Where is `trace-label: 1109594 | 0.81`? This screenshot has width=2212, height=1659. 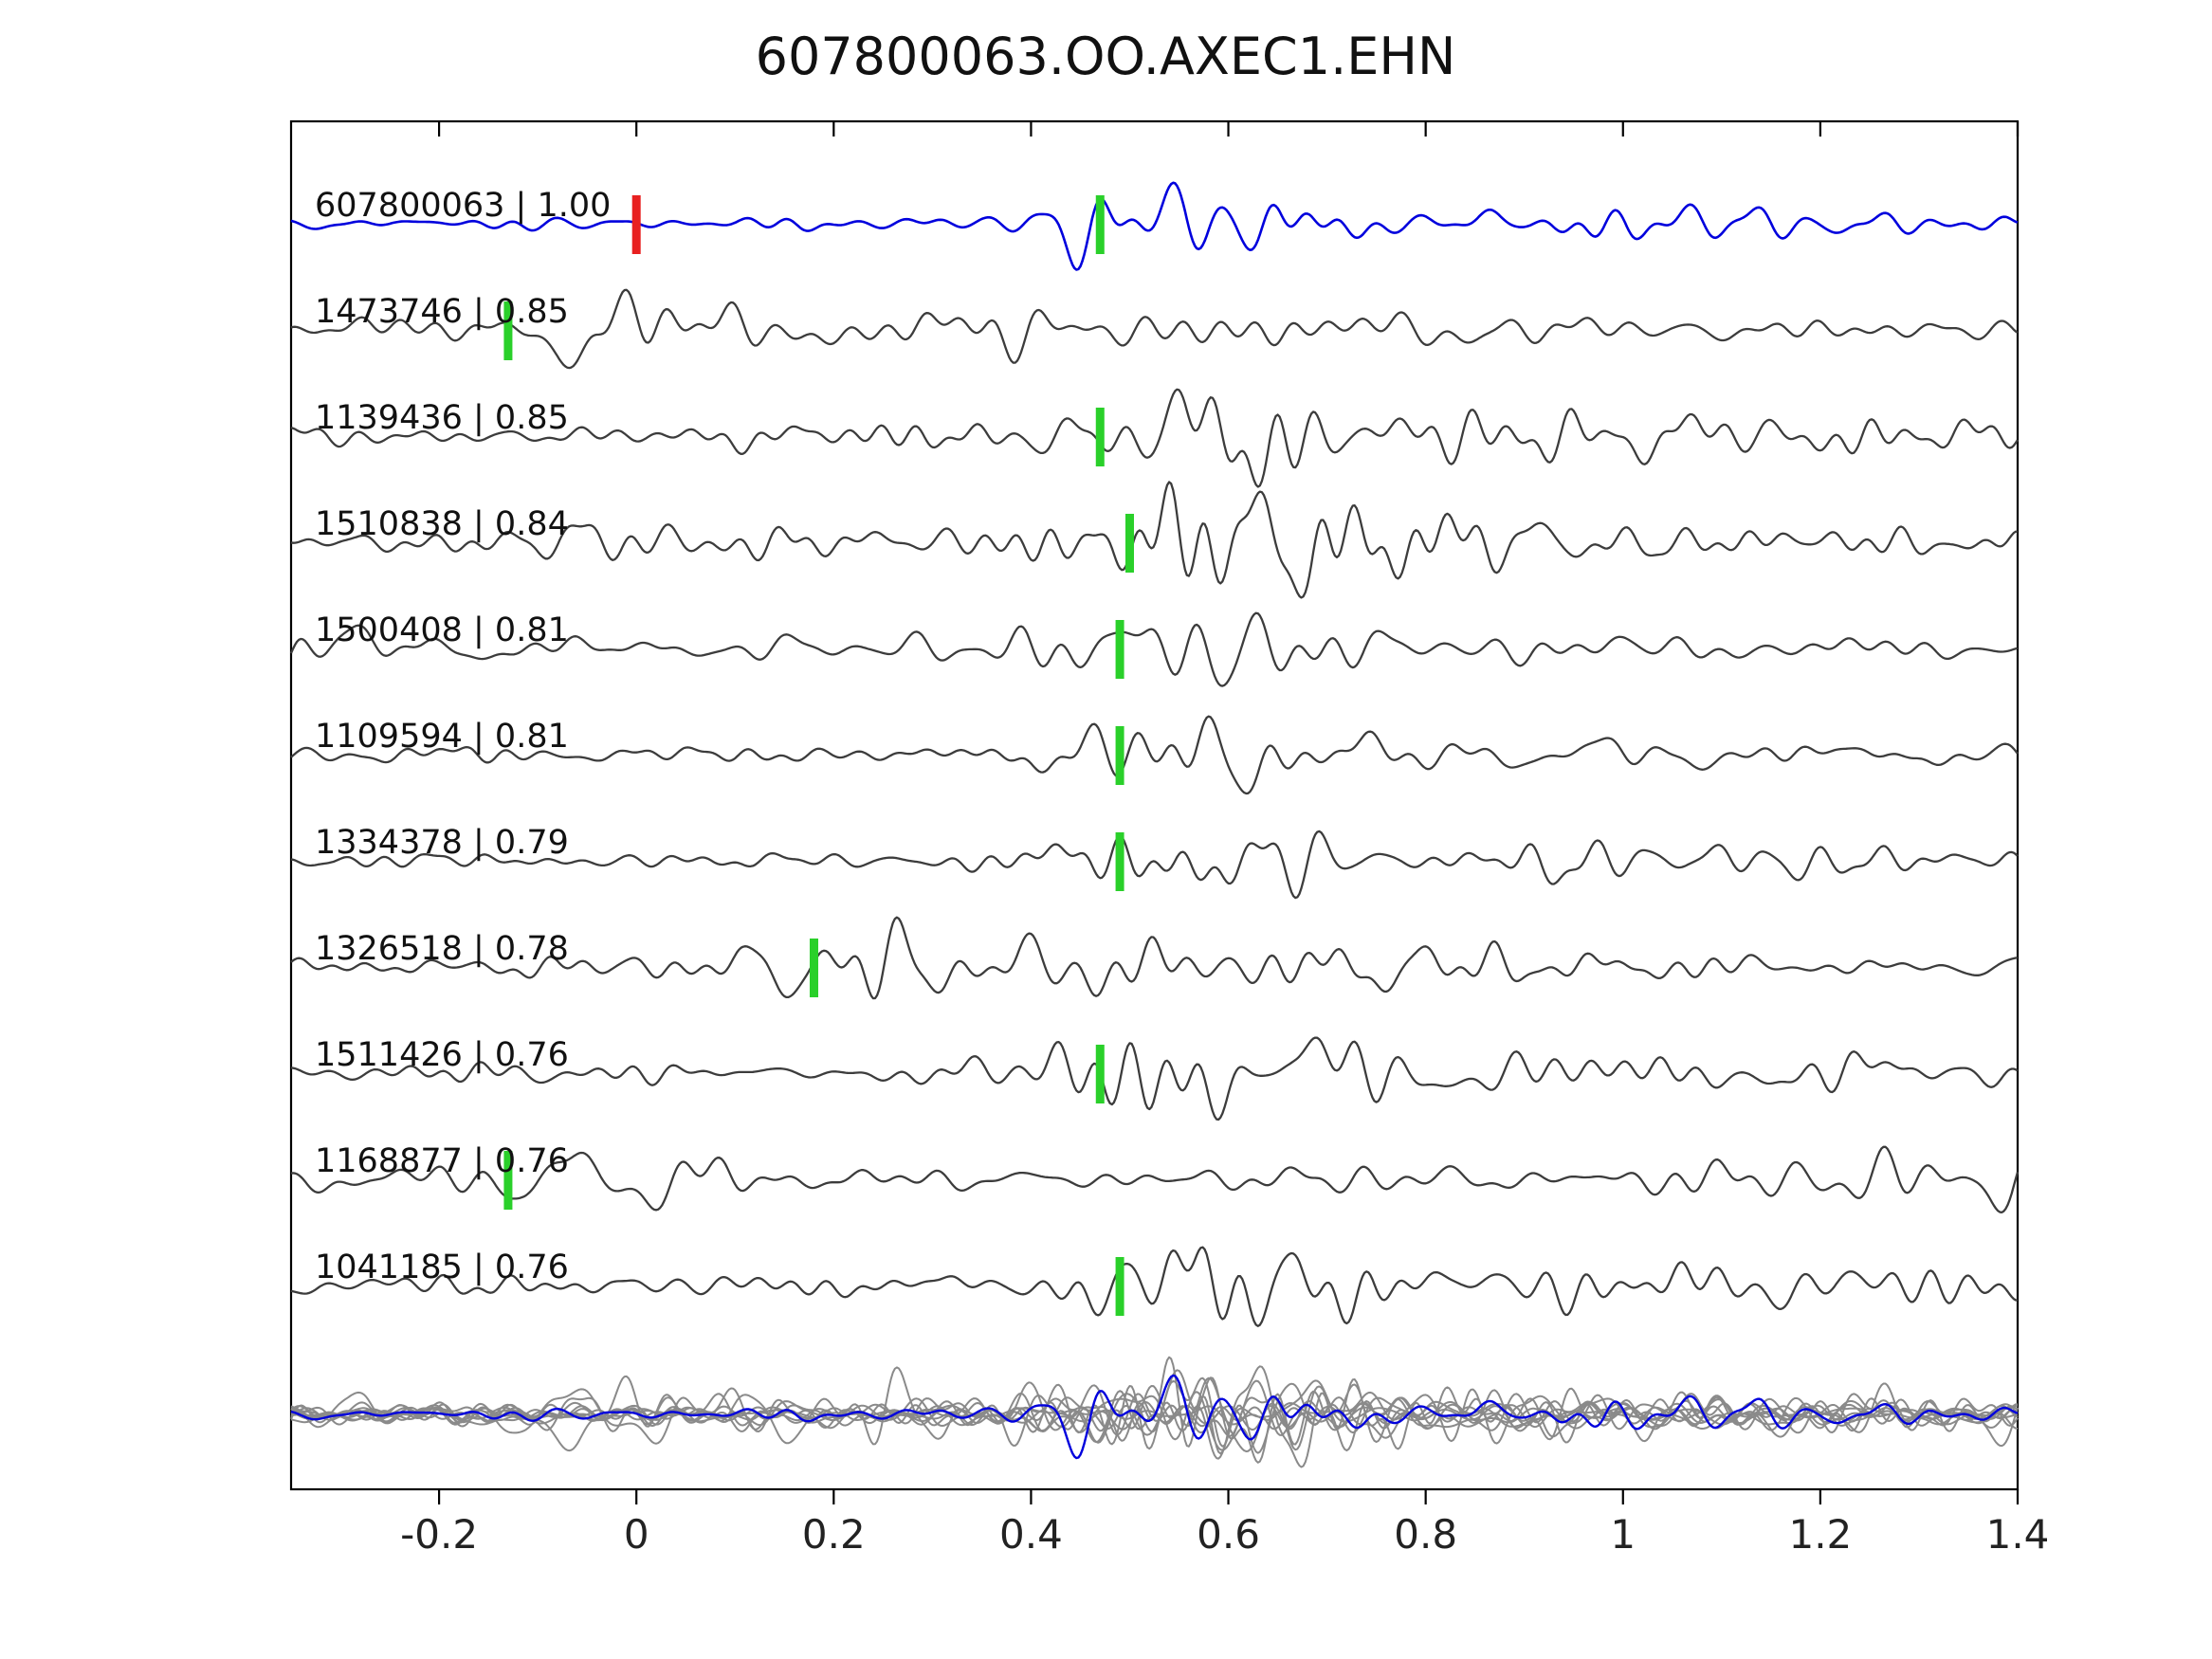 trace-label: 1109594 | 0.81 is located at coordinates (442, 737).